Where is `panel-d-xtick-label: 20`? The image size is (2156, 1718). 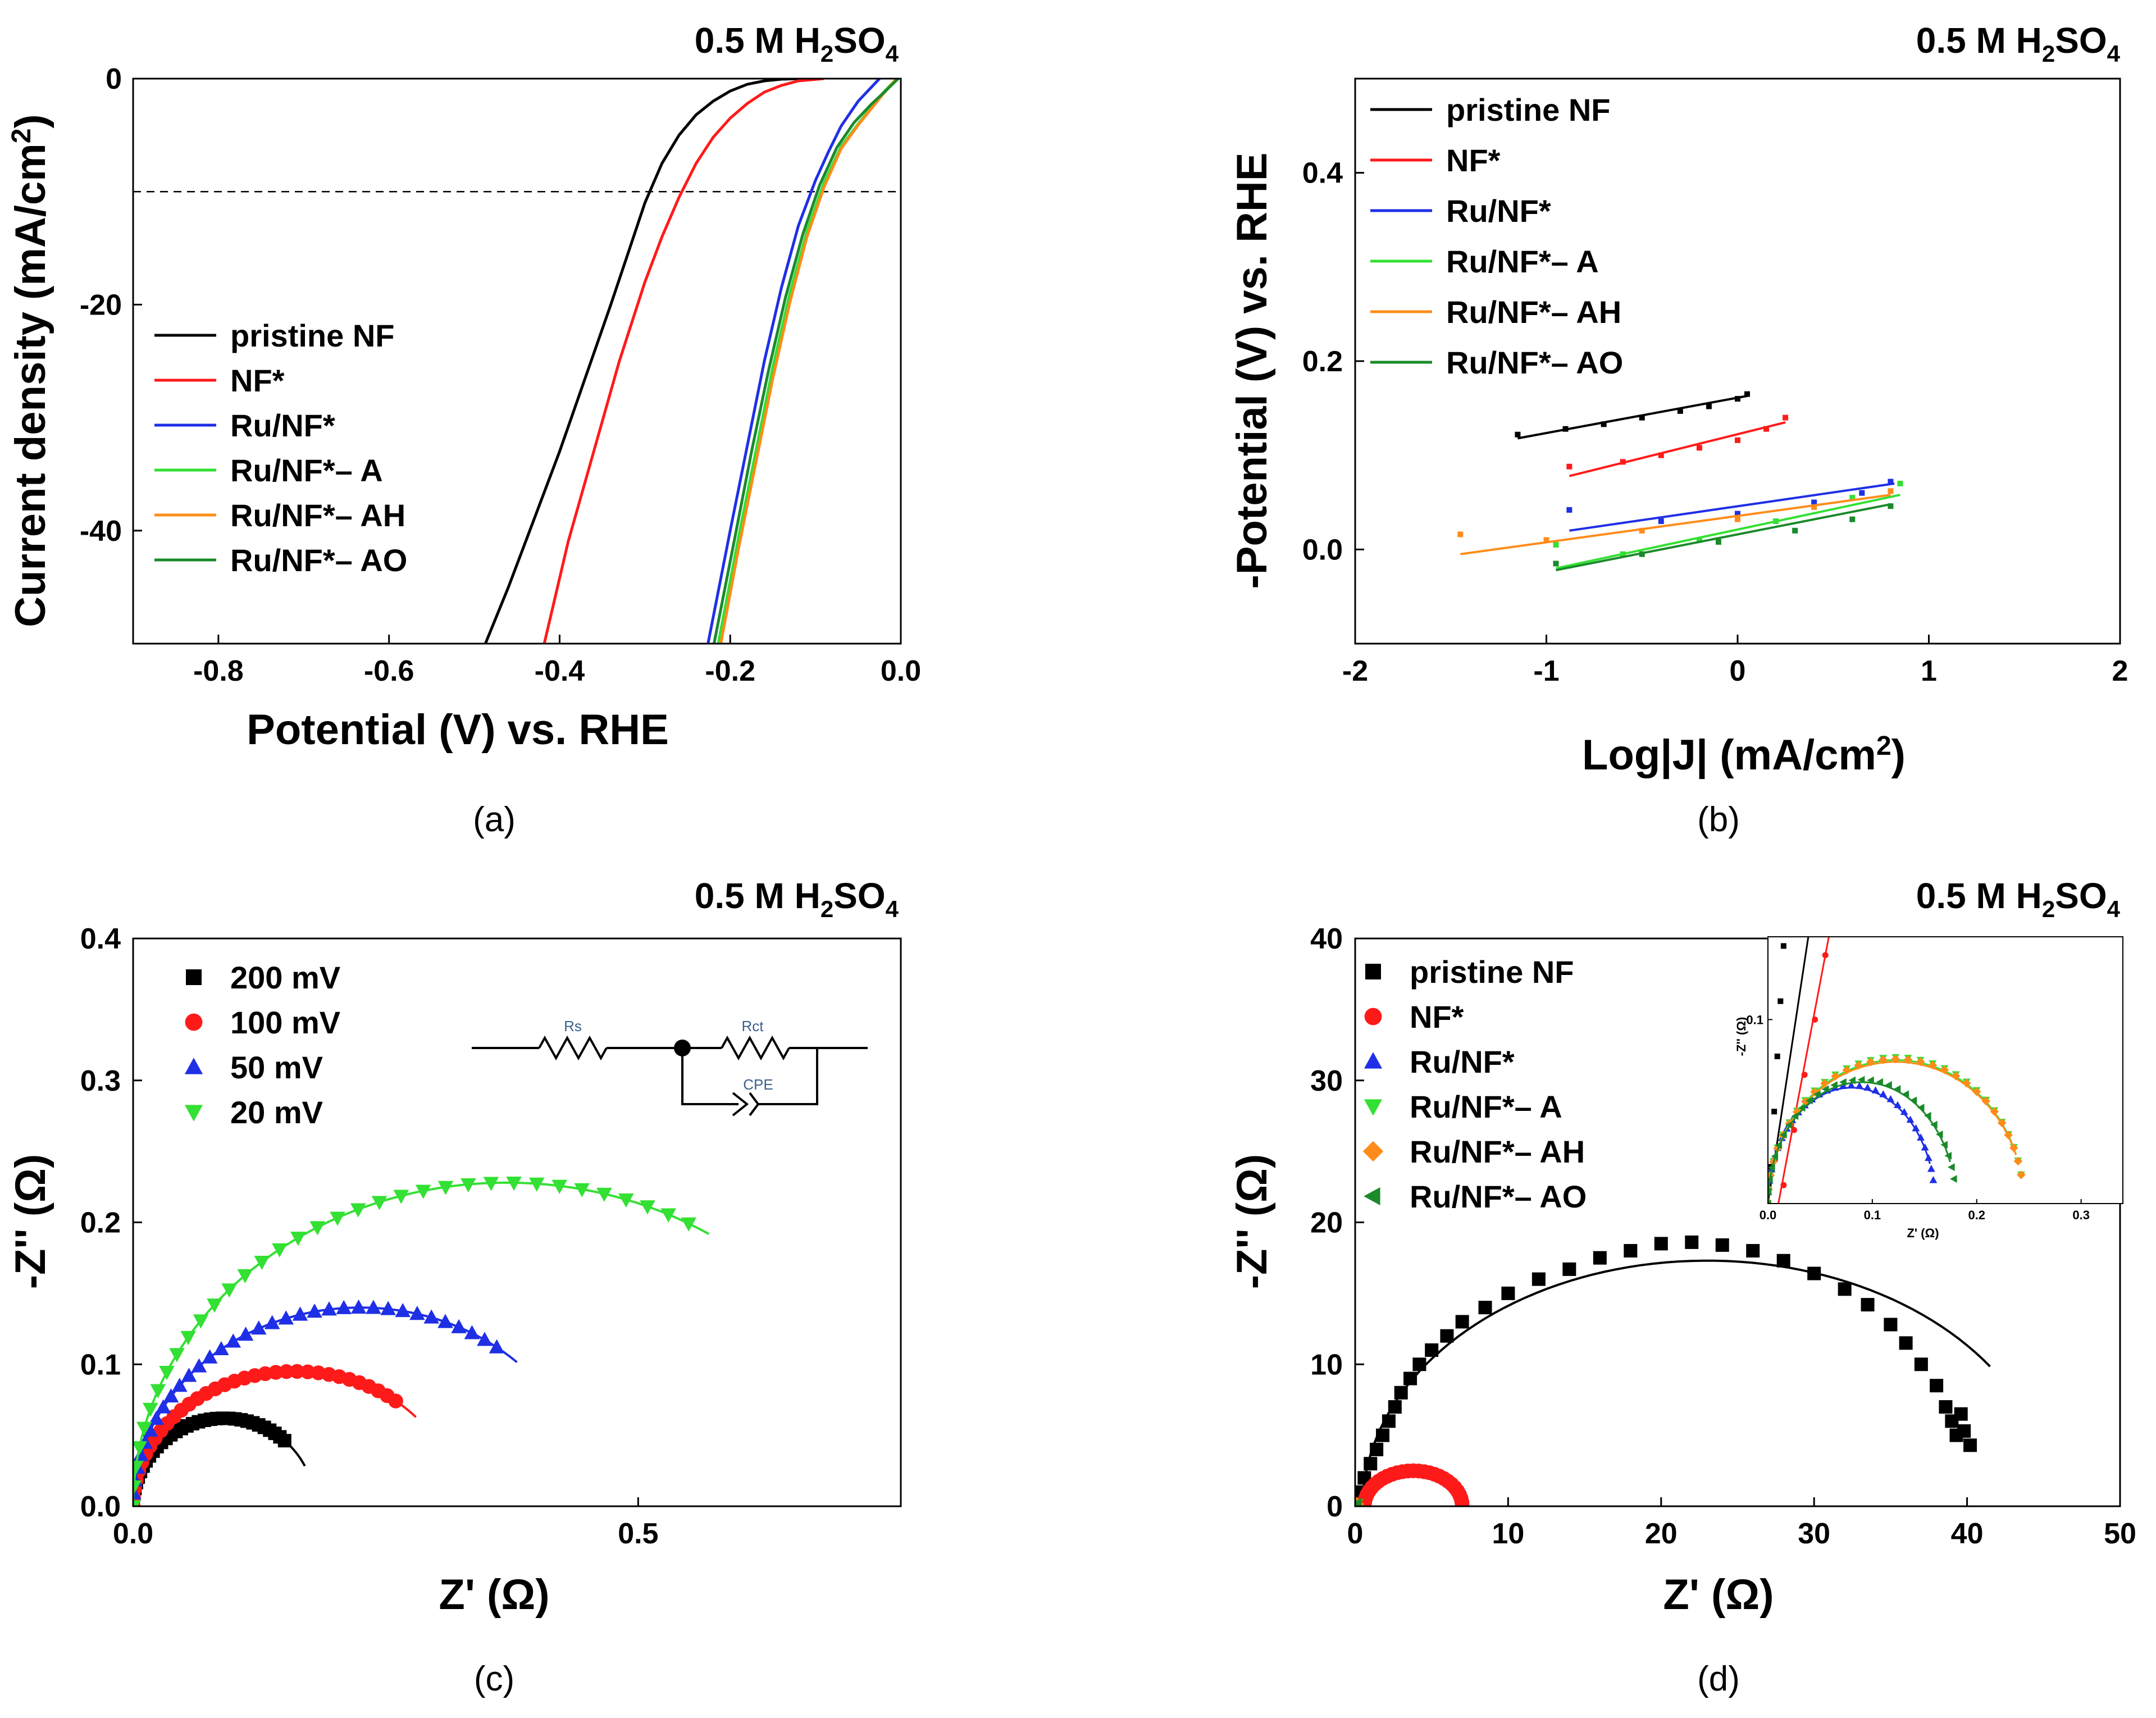 panel-d-xtick-label: 20 is located at coordinates (1661, 1534).